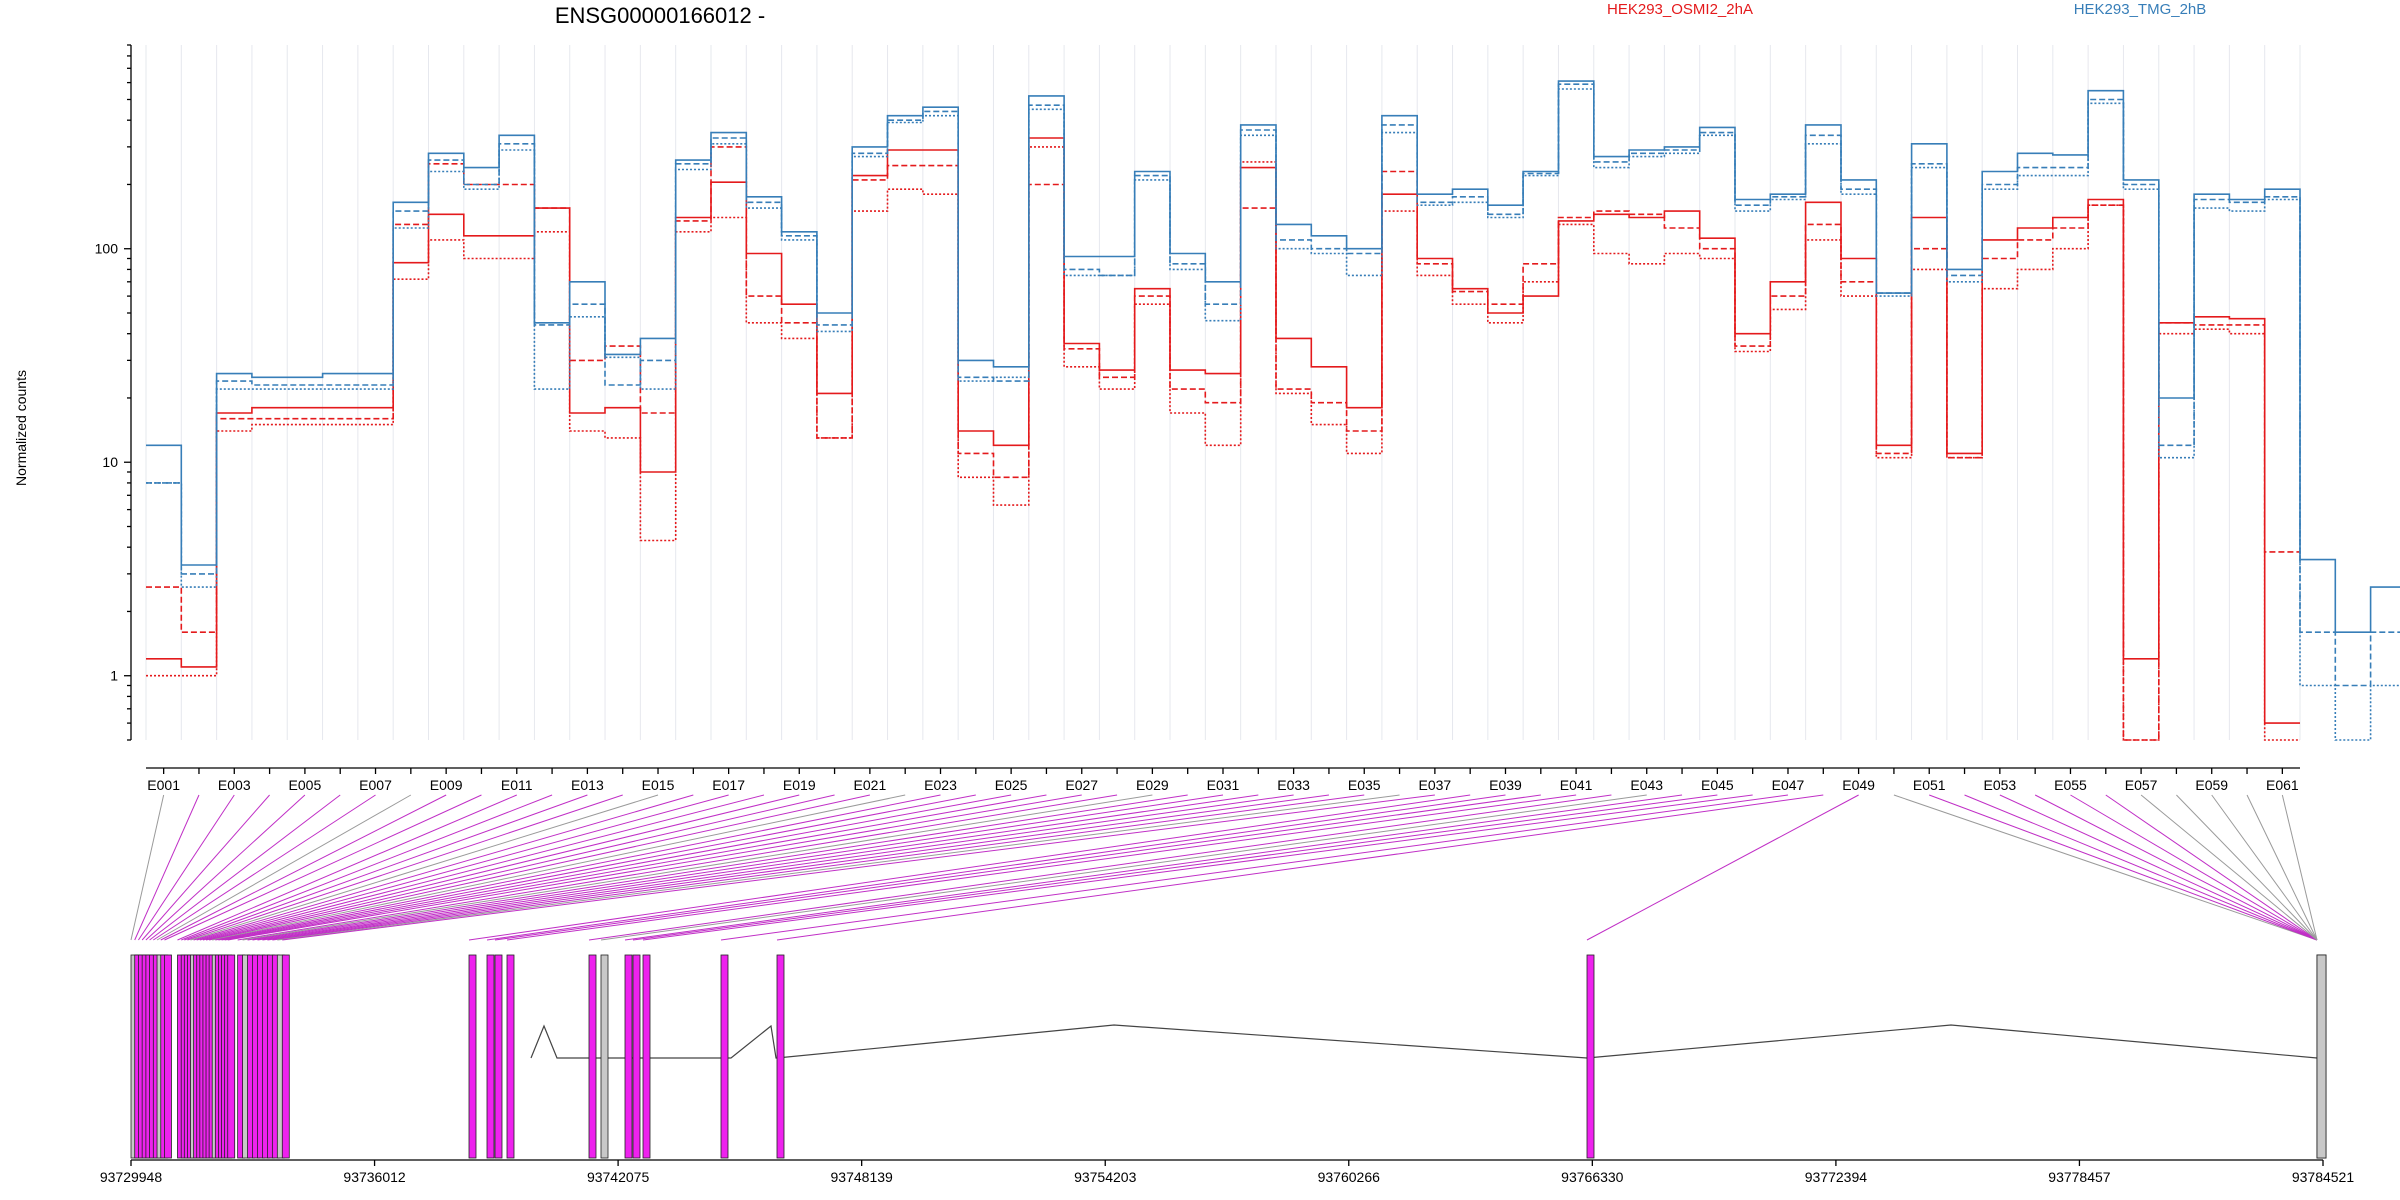 The height and width of the screenshot is (1200, 2400). I want to click on y-tick-label: 100, so click(107, 249).